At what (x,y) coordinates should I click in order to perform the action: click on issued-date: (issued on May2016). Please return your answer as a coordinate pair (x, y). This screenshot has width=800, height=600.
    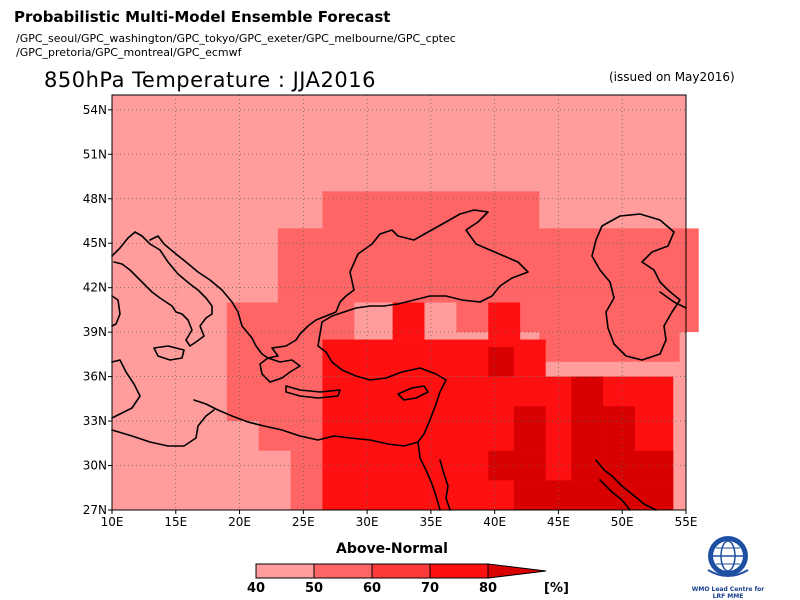
    Looking at the image, I should click on (672, 77).